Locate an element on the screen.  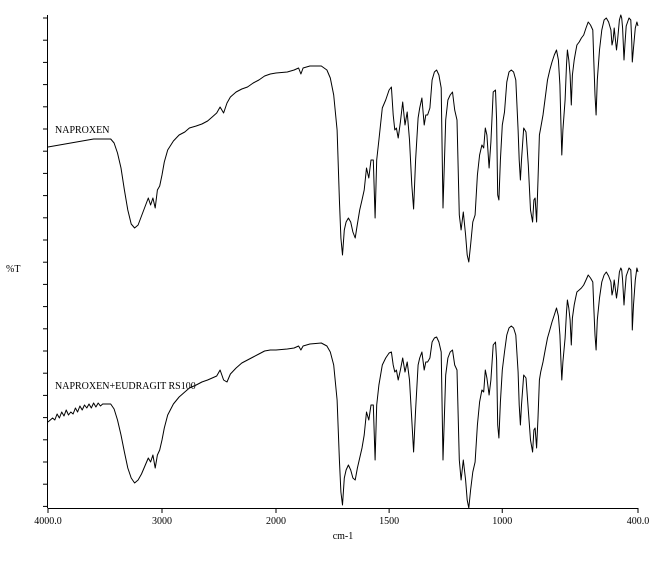
y-axis-title: %T is located at coordinates (13, 269).